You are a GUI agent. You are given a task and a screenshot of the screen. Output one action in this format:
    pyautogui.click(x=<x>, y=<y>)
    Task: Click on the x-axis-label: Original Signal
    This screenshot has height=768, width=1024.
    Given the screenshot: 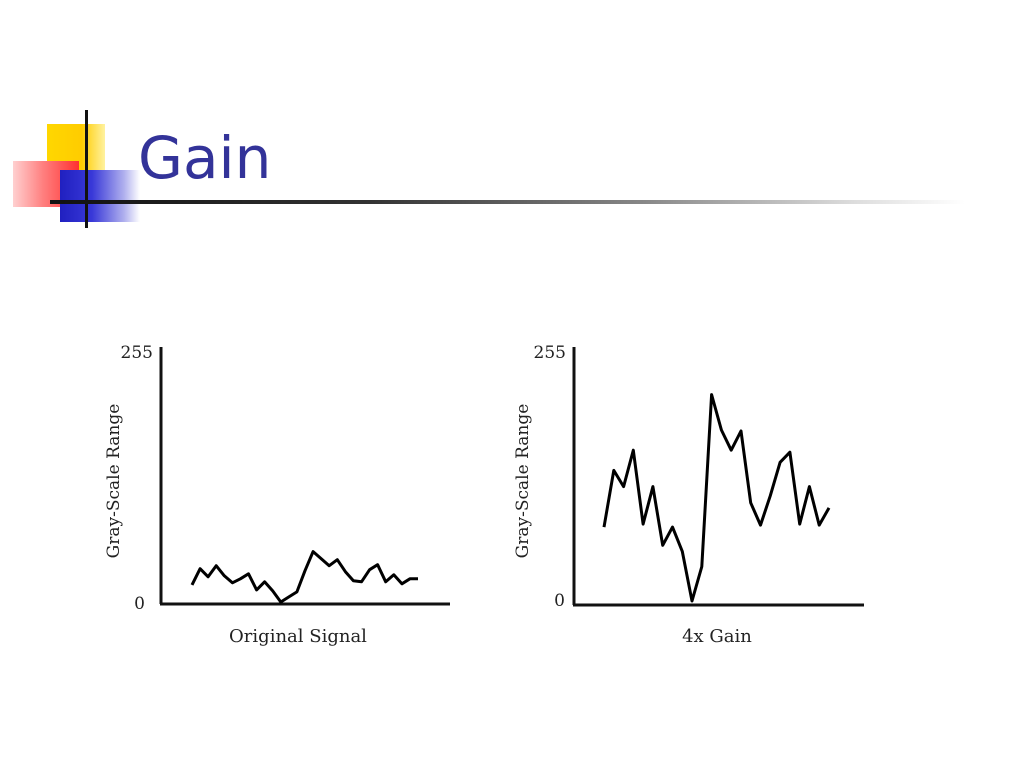 What is the action you would take?
    pyautogui.click(x=298, y=636)
    